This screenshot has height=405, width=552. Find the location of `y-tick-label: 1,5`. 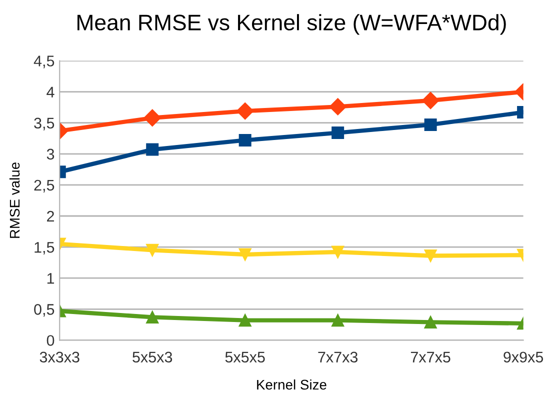

y-tick-label: 1,5 is located at coordinates (44, 248).